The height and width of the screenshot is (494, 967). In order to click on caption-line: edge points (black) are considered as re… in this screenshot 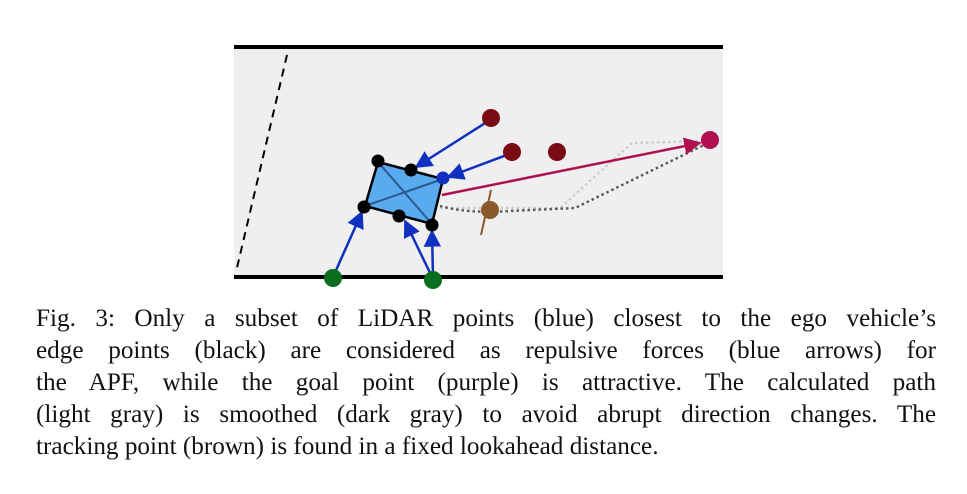, I will do `click(486, 350)`.